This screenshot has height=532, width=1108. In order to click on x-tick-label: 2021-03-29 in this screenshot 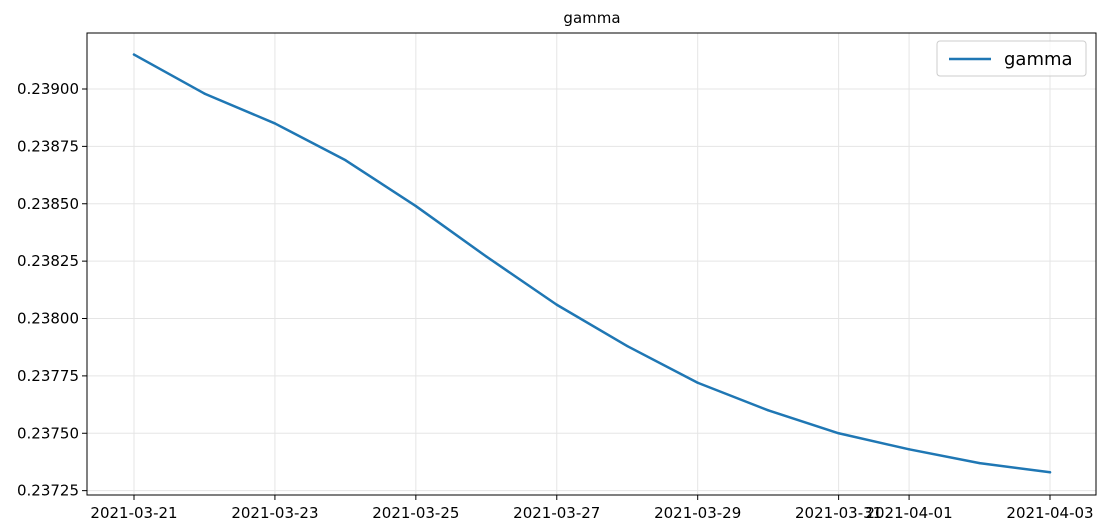, I will do `click(697, 513)`.